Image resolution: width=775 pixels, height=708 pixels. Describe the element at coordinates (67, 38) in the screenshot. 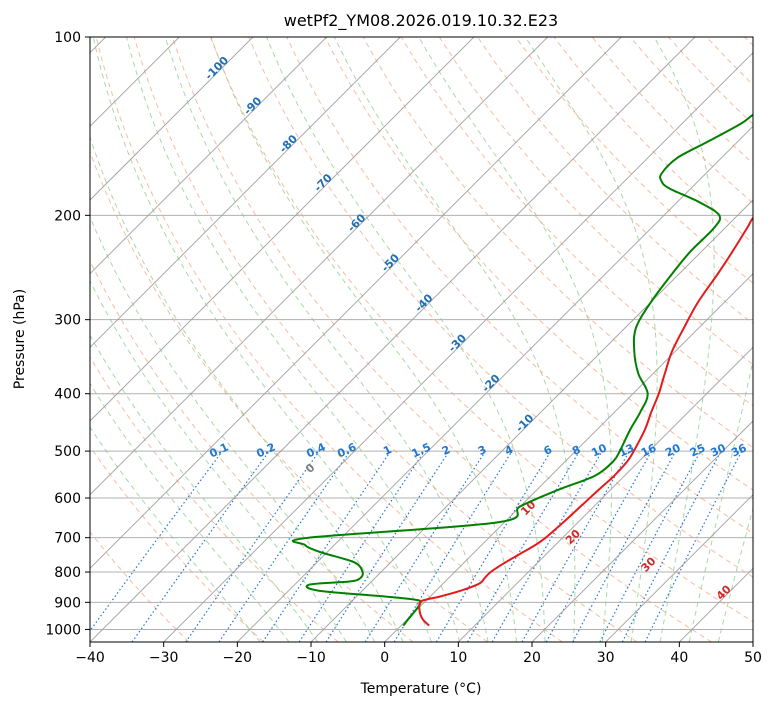

I see `y-tick-label: 100` at that location.